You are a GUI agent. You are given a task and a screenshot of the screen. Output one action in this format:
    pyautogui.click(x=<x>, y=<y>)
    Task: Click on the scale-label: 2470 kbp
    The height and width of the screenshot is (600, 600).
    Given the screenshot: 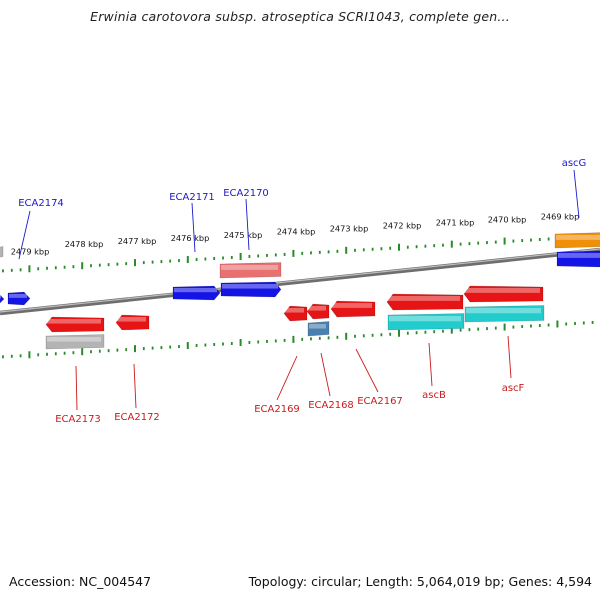 What is the action you would take?
    pyautogui.click(x=507, y=219)
    